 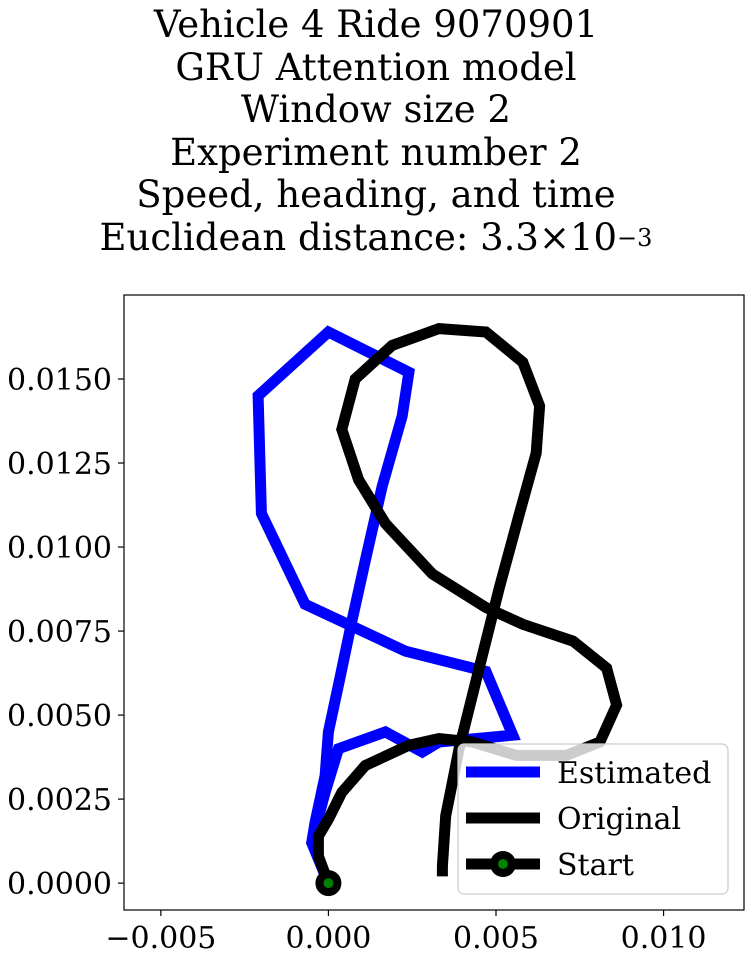 What do you see at coordinates (358, 237) in the screenshot?
I see `title-line-6-text: Euclidean distance: 3.3×10` at bounding box center [358, 237].